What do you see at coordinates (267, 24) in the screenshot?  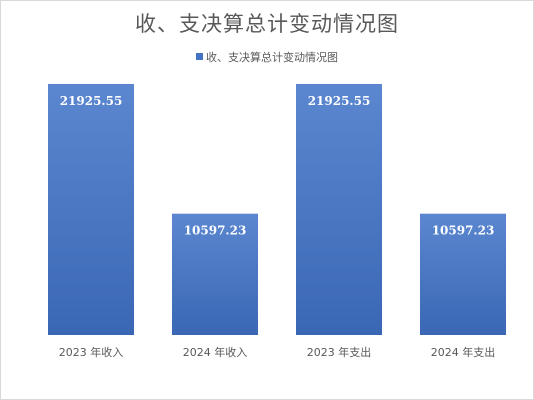 I see `chart-title: 收、支决算总计变动情况图` at bounding box center [267, 24].